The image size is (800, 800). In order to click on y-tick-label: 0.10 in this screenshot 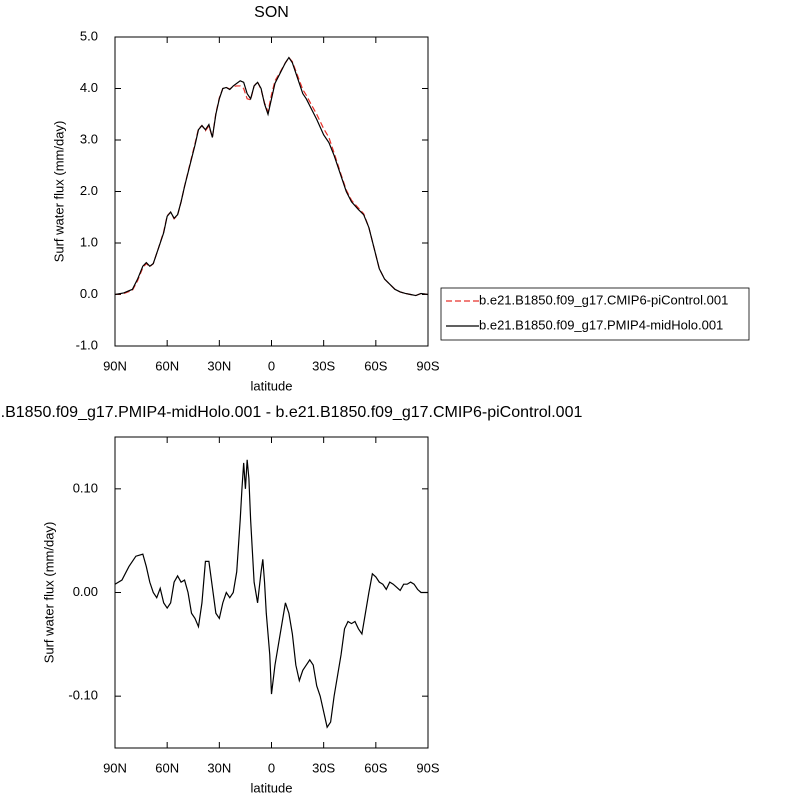, I will do `click(85, 487)`.